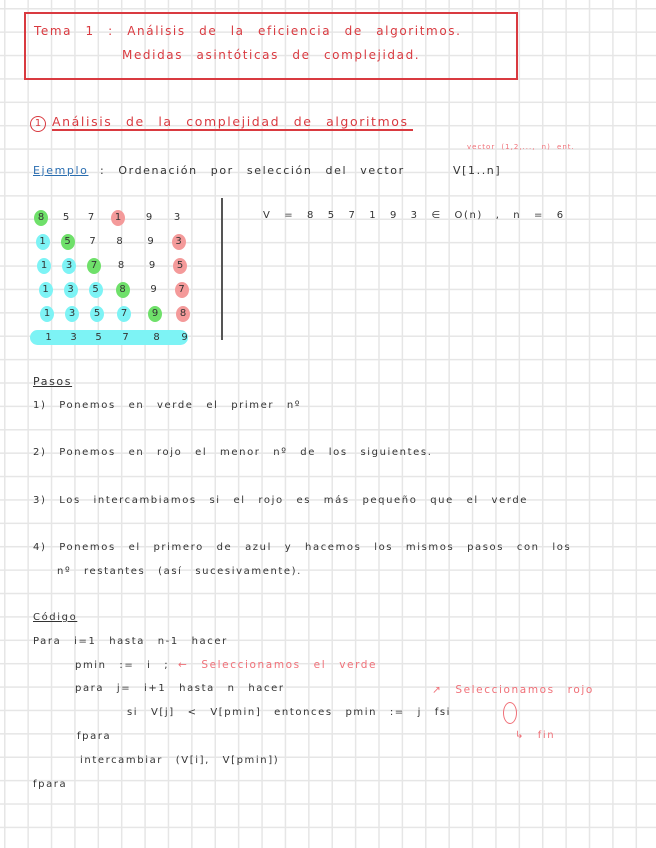  Describe the element at coordinates (94, 736) in the screenshot. I see `code-line-5: fpara` at that location.